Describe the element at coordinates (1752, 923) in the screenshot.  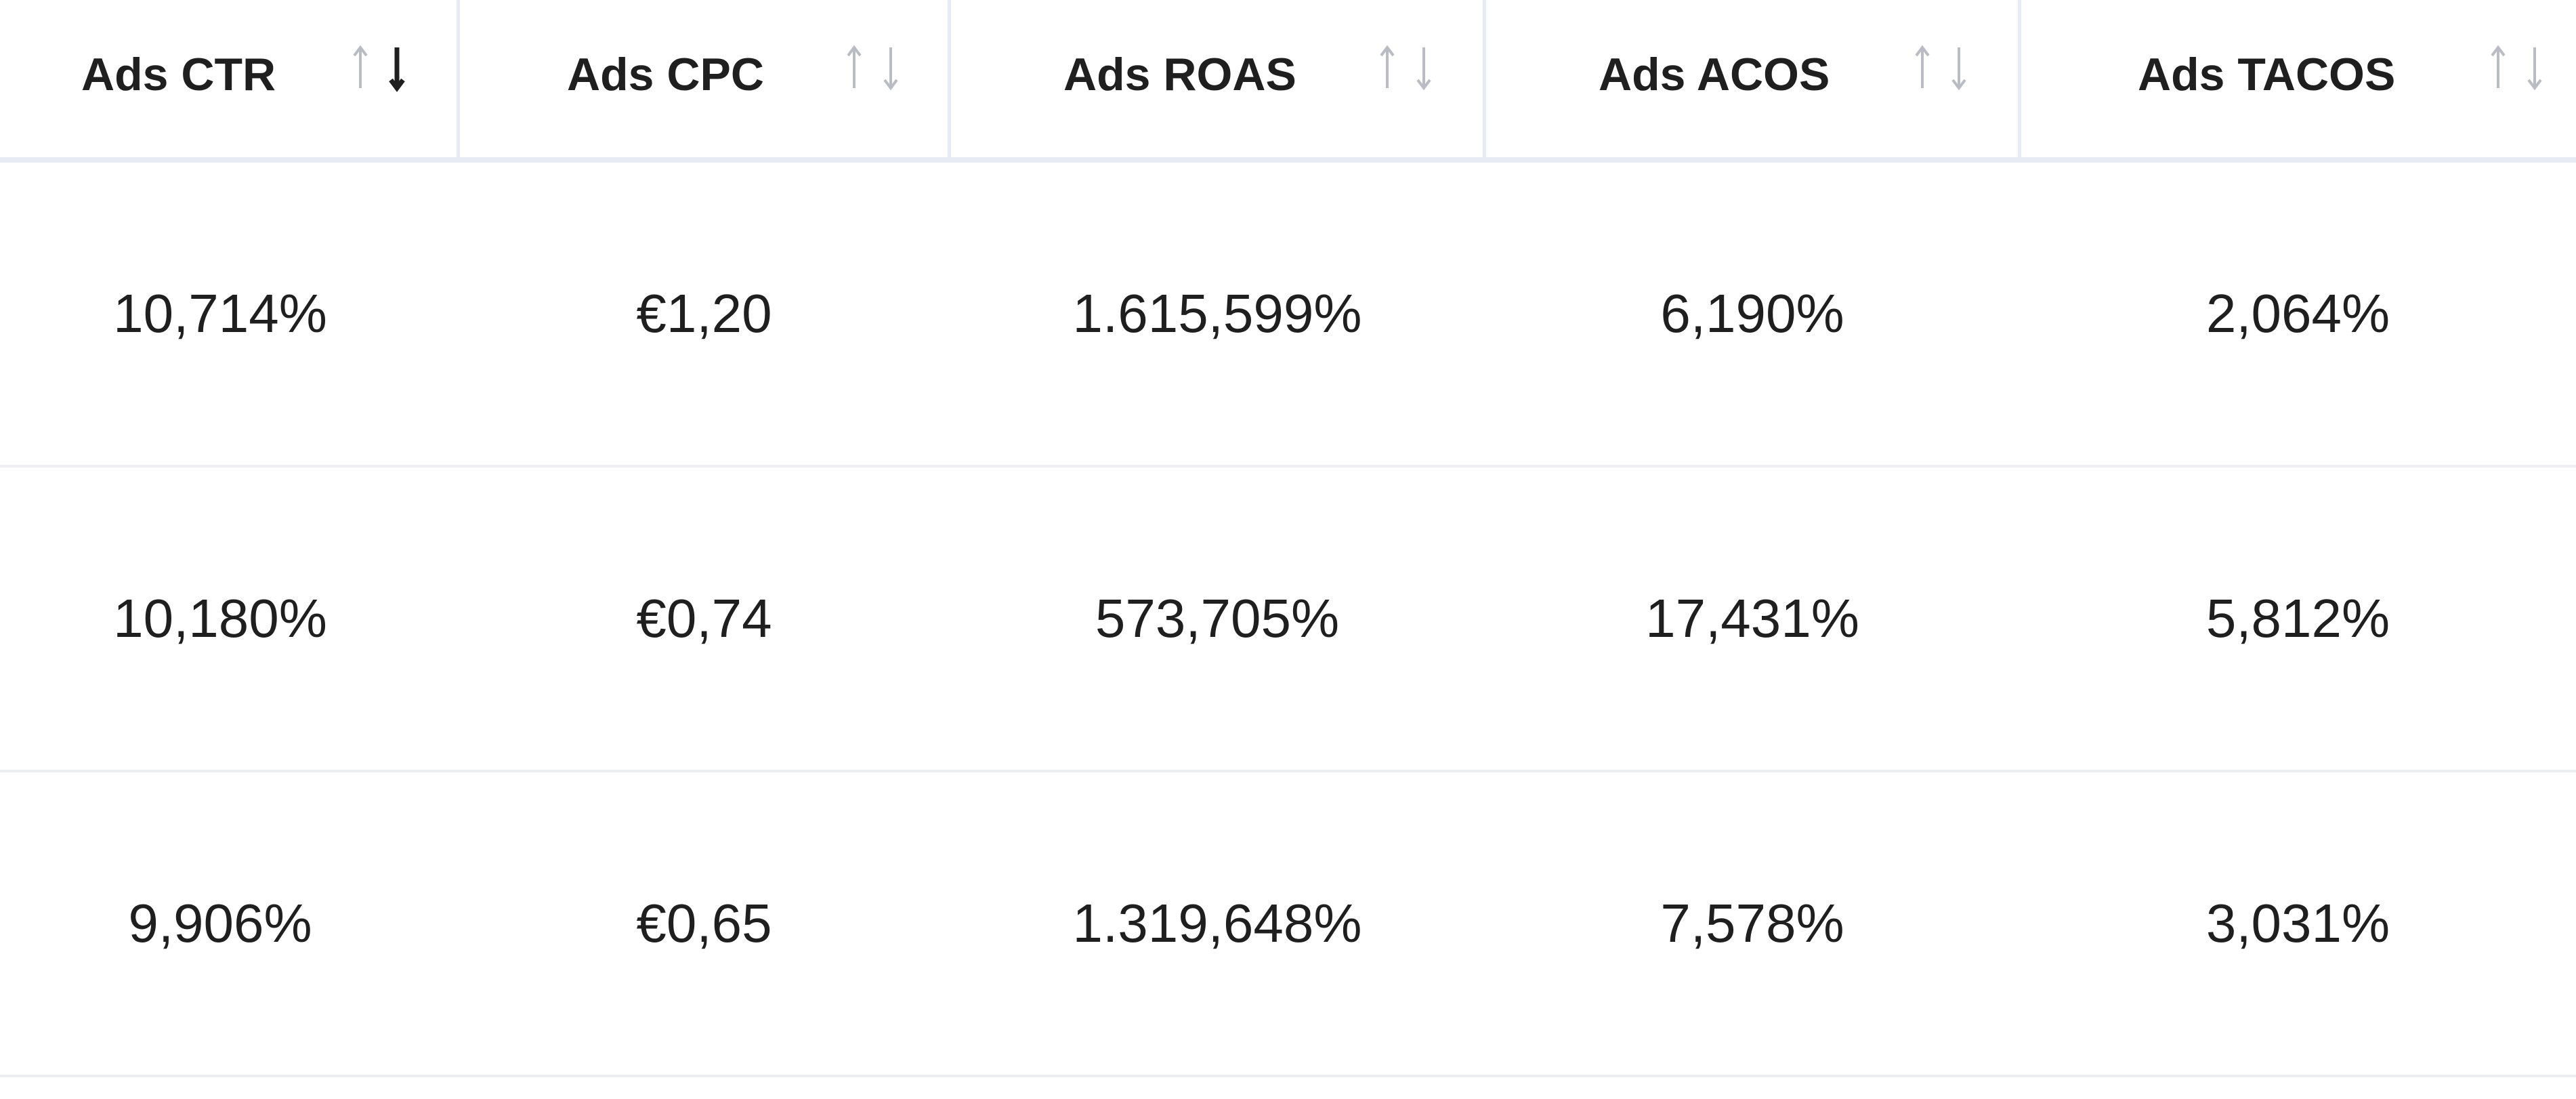
I see `cell-ads-acos: 7,578%` at that location.